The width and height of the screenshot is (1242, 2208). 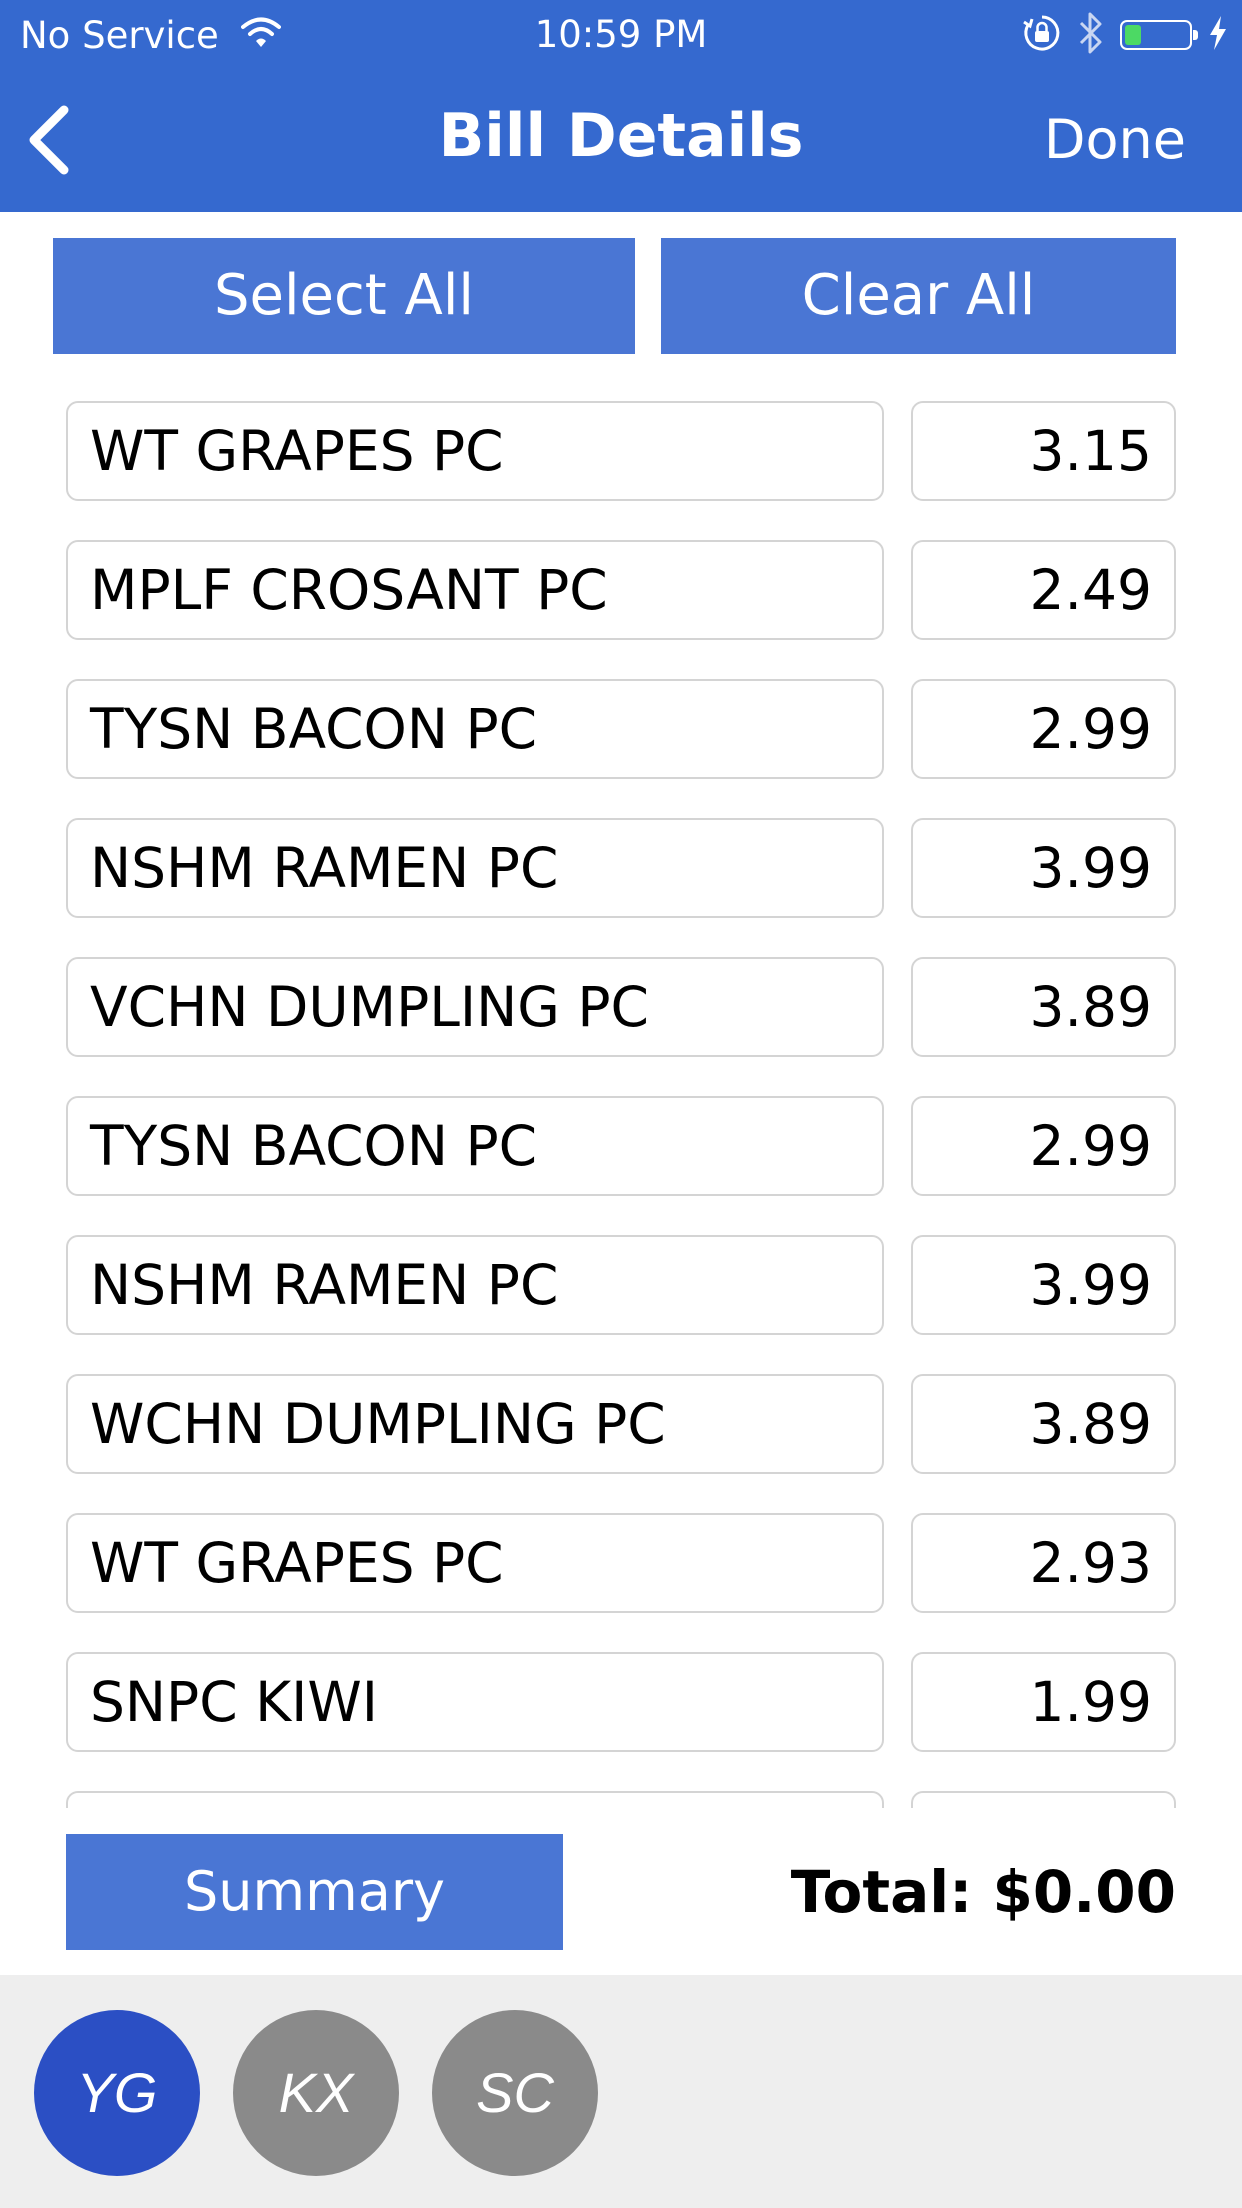 What do you see at coordinates (1195, 35) in the screenshot?
I see `battery-tip` at bounding box center [1195, 35].